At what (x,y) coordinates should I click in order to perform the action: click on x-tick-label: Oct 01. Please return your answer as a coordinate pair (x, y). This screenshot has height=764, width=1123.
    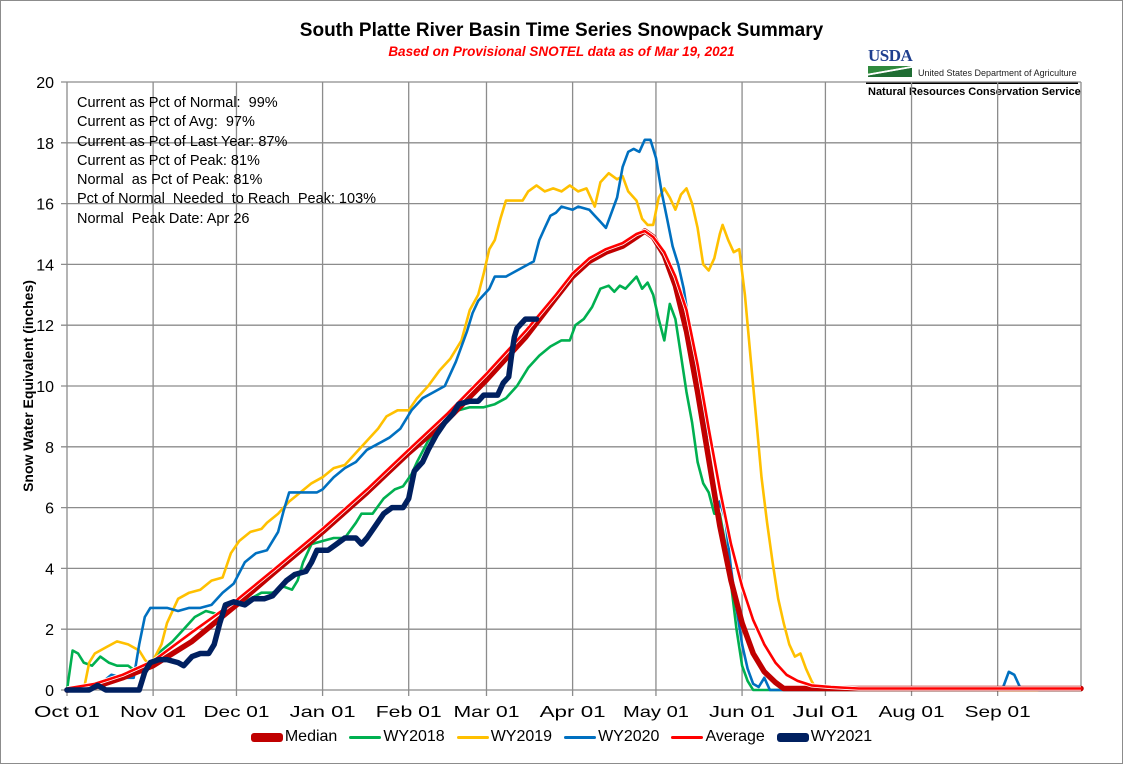
    Looking at the image, I should click on (67, 712).